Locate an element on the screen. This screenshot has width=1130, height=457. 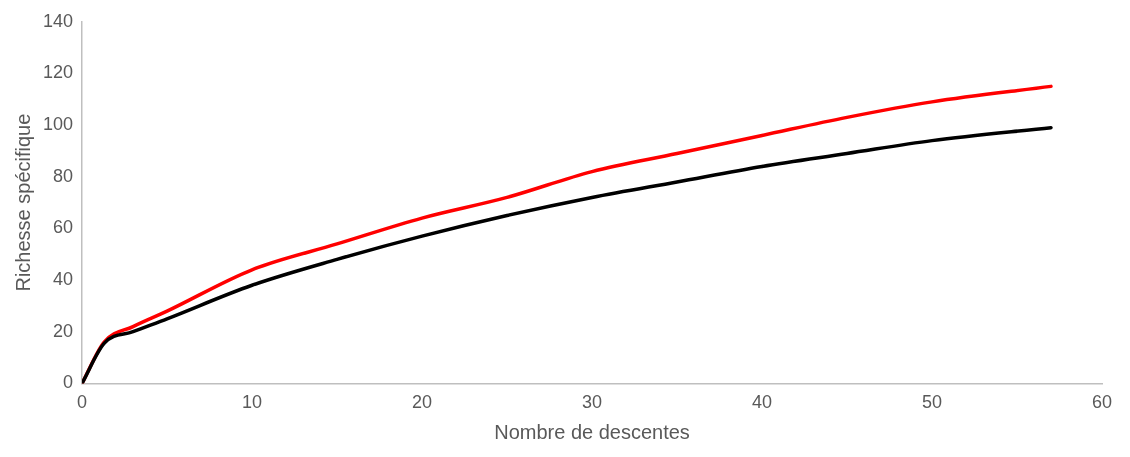
y-tick-label: 20 is located at coordinates (63, 330).